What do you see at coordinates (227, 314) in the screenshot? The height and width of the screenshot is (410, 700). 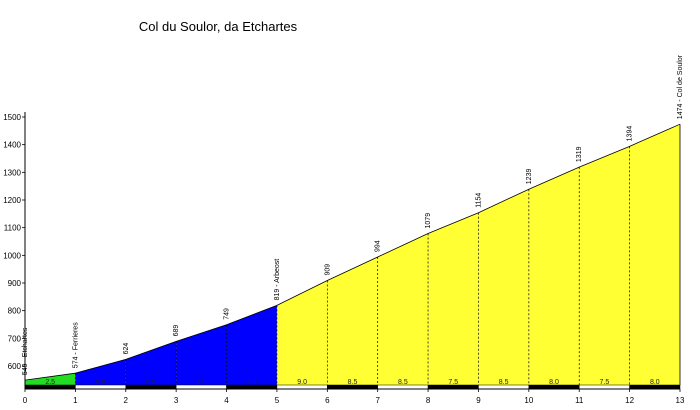 I see `elevation-label-km-4: 749` at bounding box center [227, 314].